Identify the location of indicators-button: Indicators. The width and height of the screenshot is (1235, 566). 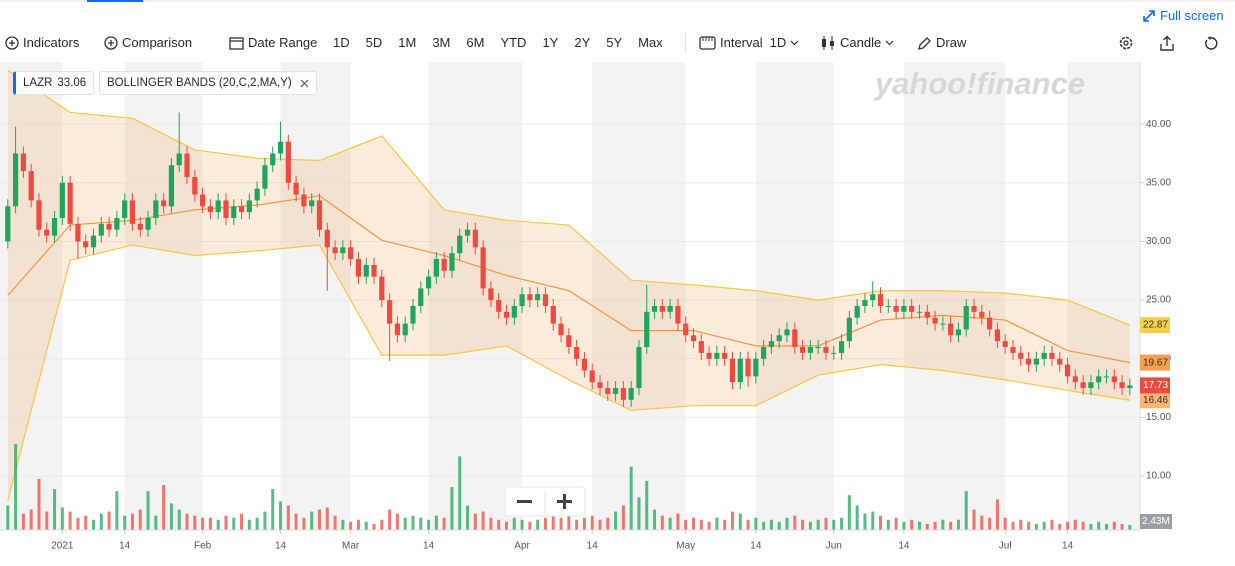
(42, 43).